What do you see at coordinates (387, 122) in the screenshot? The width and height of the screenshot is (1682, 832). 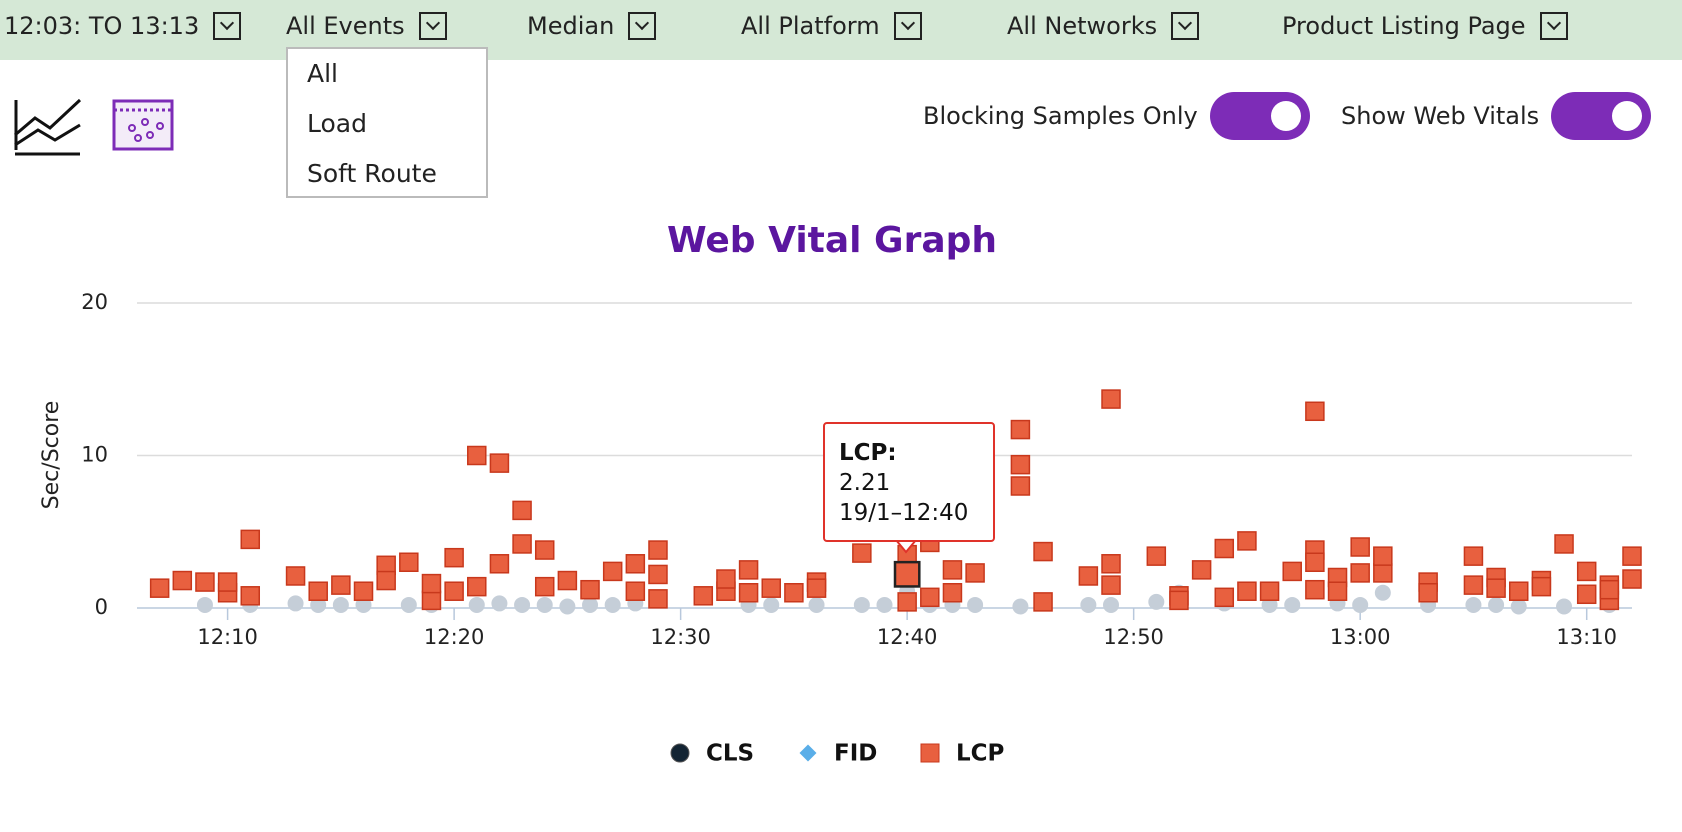 I see `dropdown-menu: All Load Soft Route` at bounding box center [387, 122].